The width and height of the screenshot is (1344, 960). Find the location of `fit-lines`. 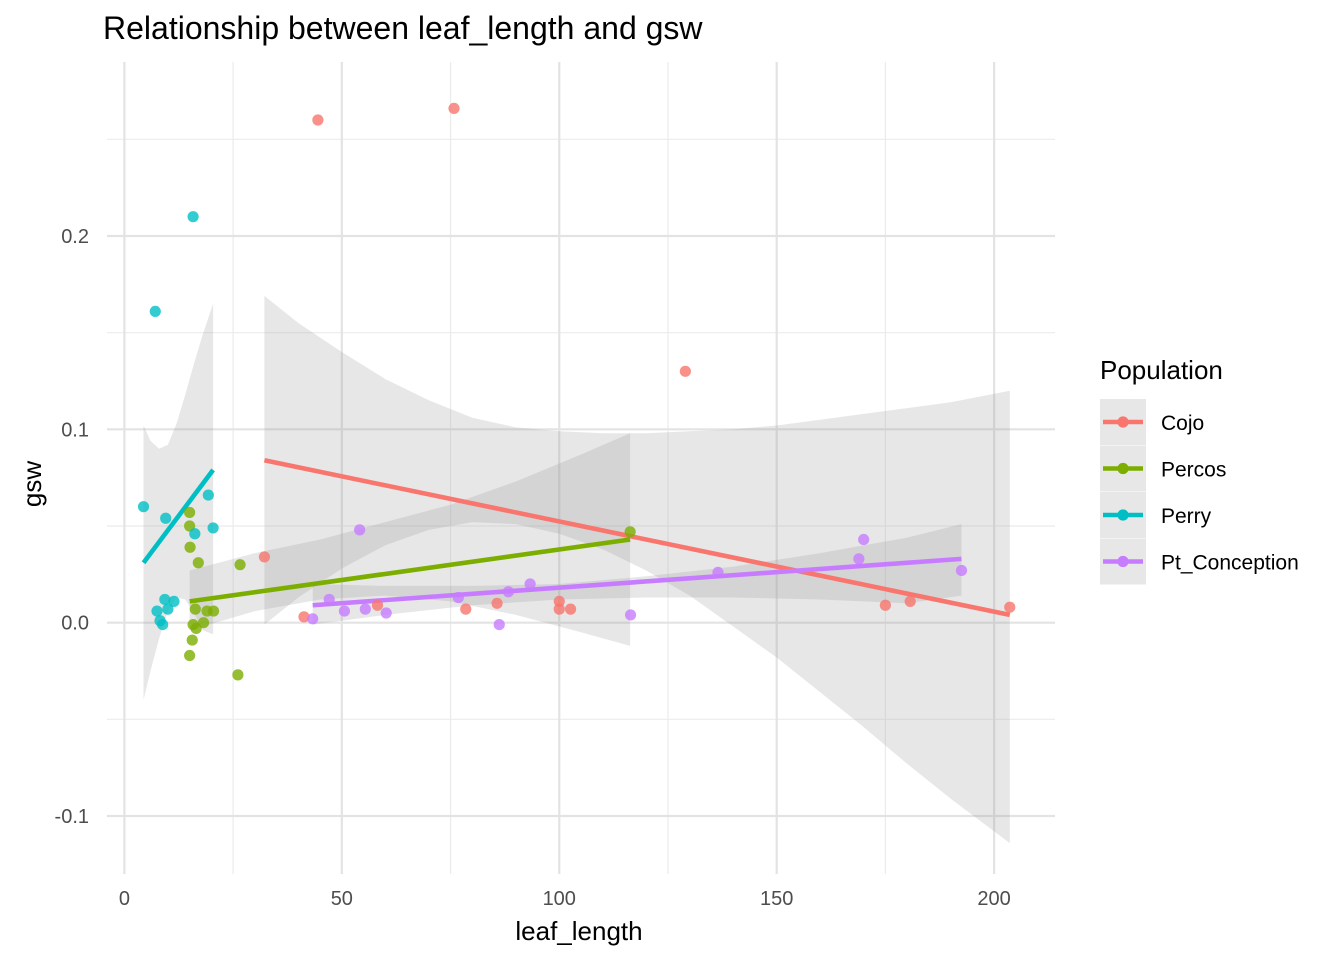

fit-lines is located at coordinates (576, 538).